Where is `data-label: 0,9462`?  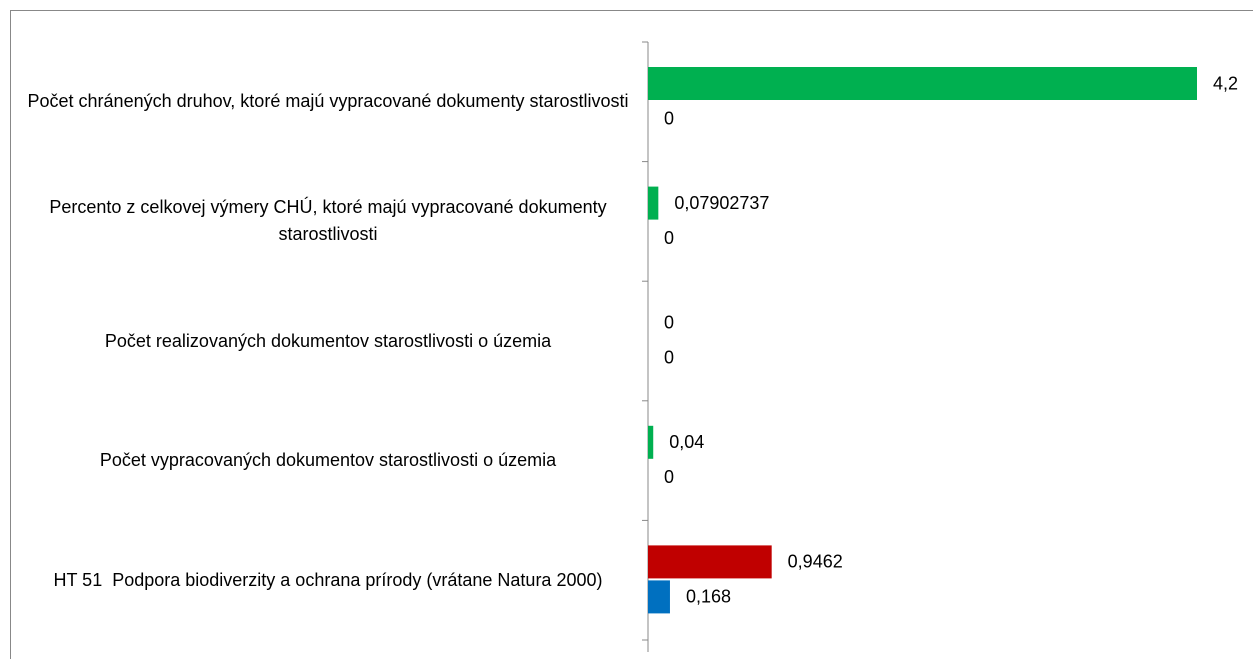
data-label: 0,9462 is located at coordinates (815, 562).